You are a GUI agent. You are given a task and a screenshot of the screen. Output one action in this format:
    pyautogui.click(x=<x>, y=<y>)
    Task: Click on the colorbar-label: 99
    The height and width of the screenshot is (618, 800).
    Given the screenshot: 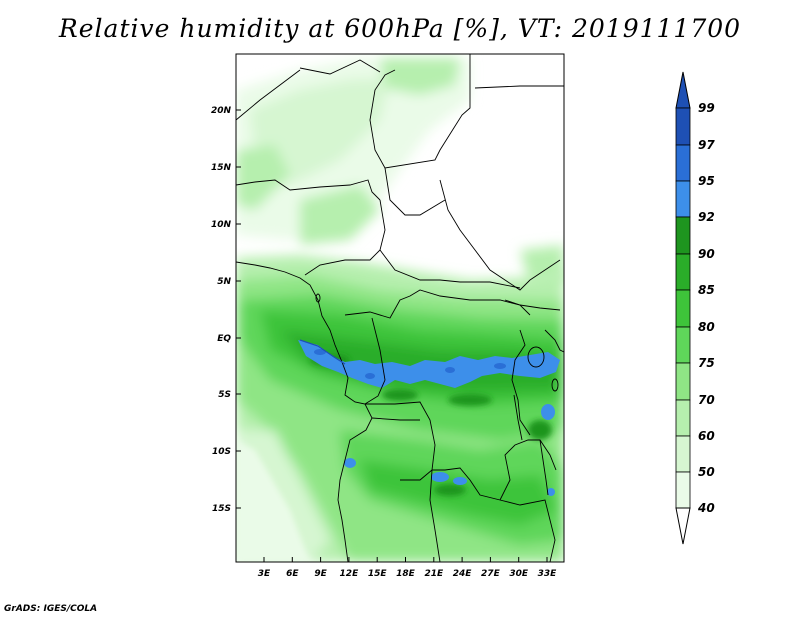 What is the action you would take?
    pyautogui.click(x=706, y=108)
    